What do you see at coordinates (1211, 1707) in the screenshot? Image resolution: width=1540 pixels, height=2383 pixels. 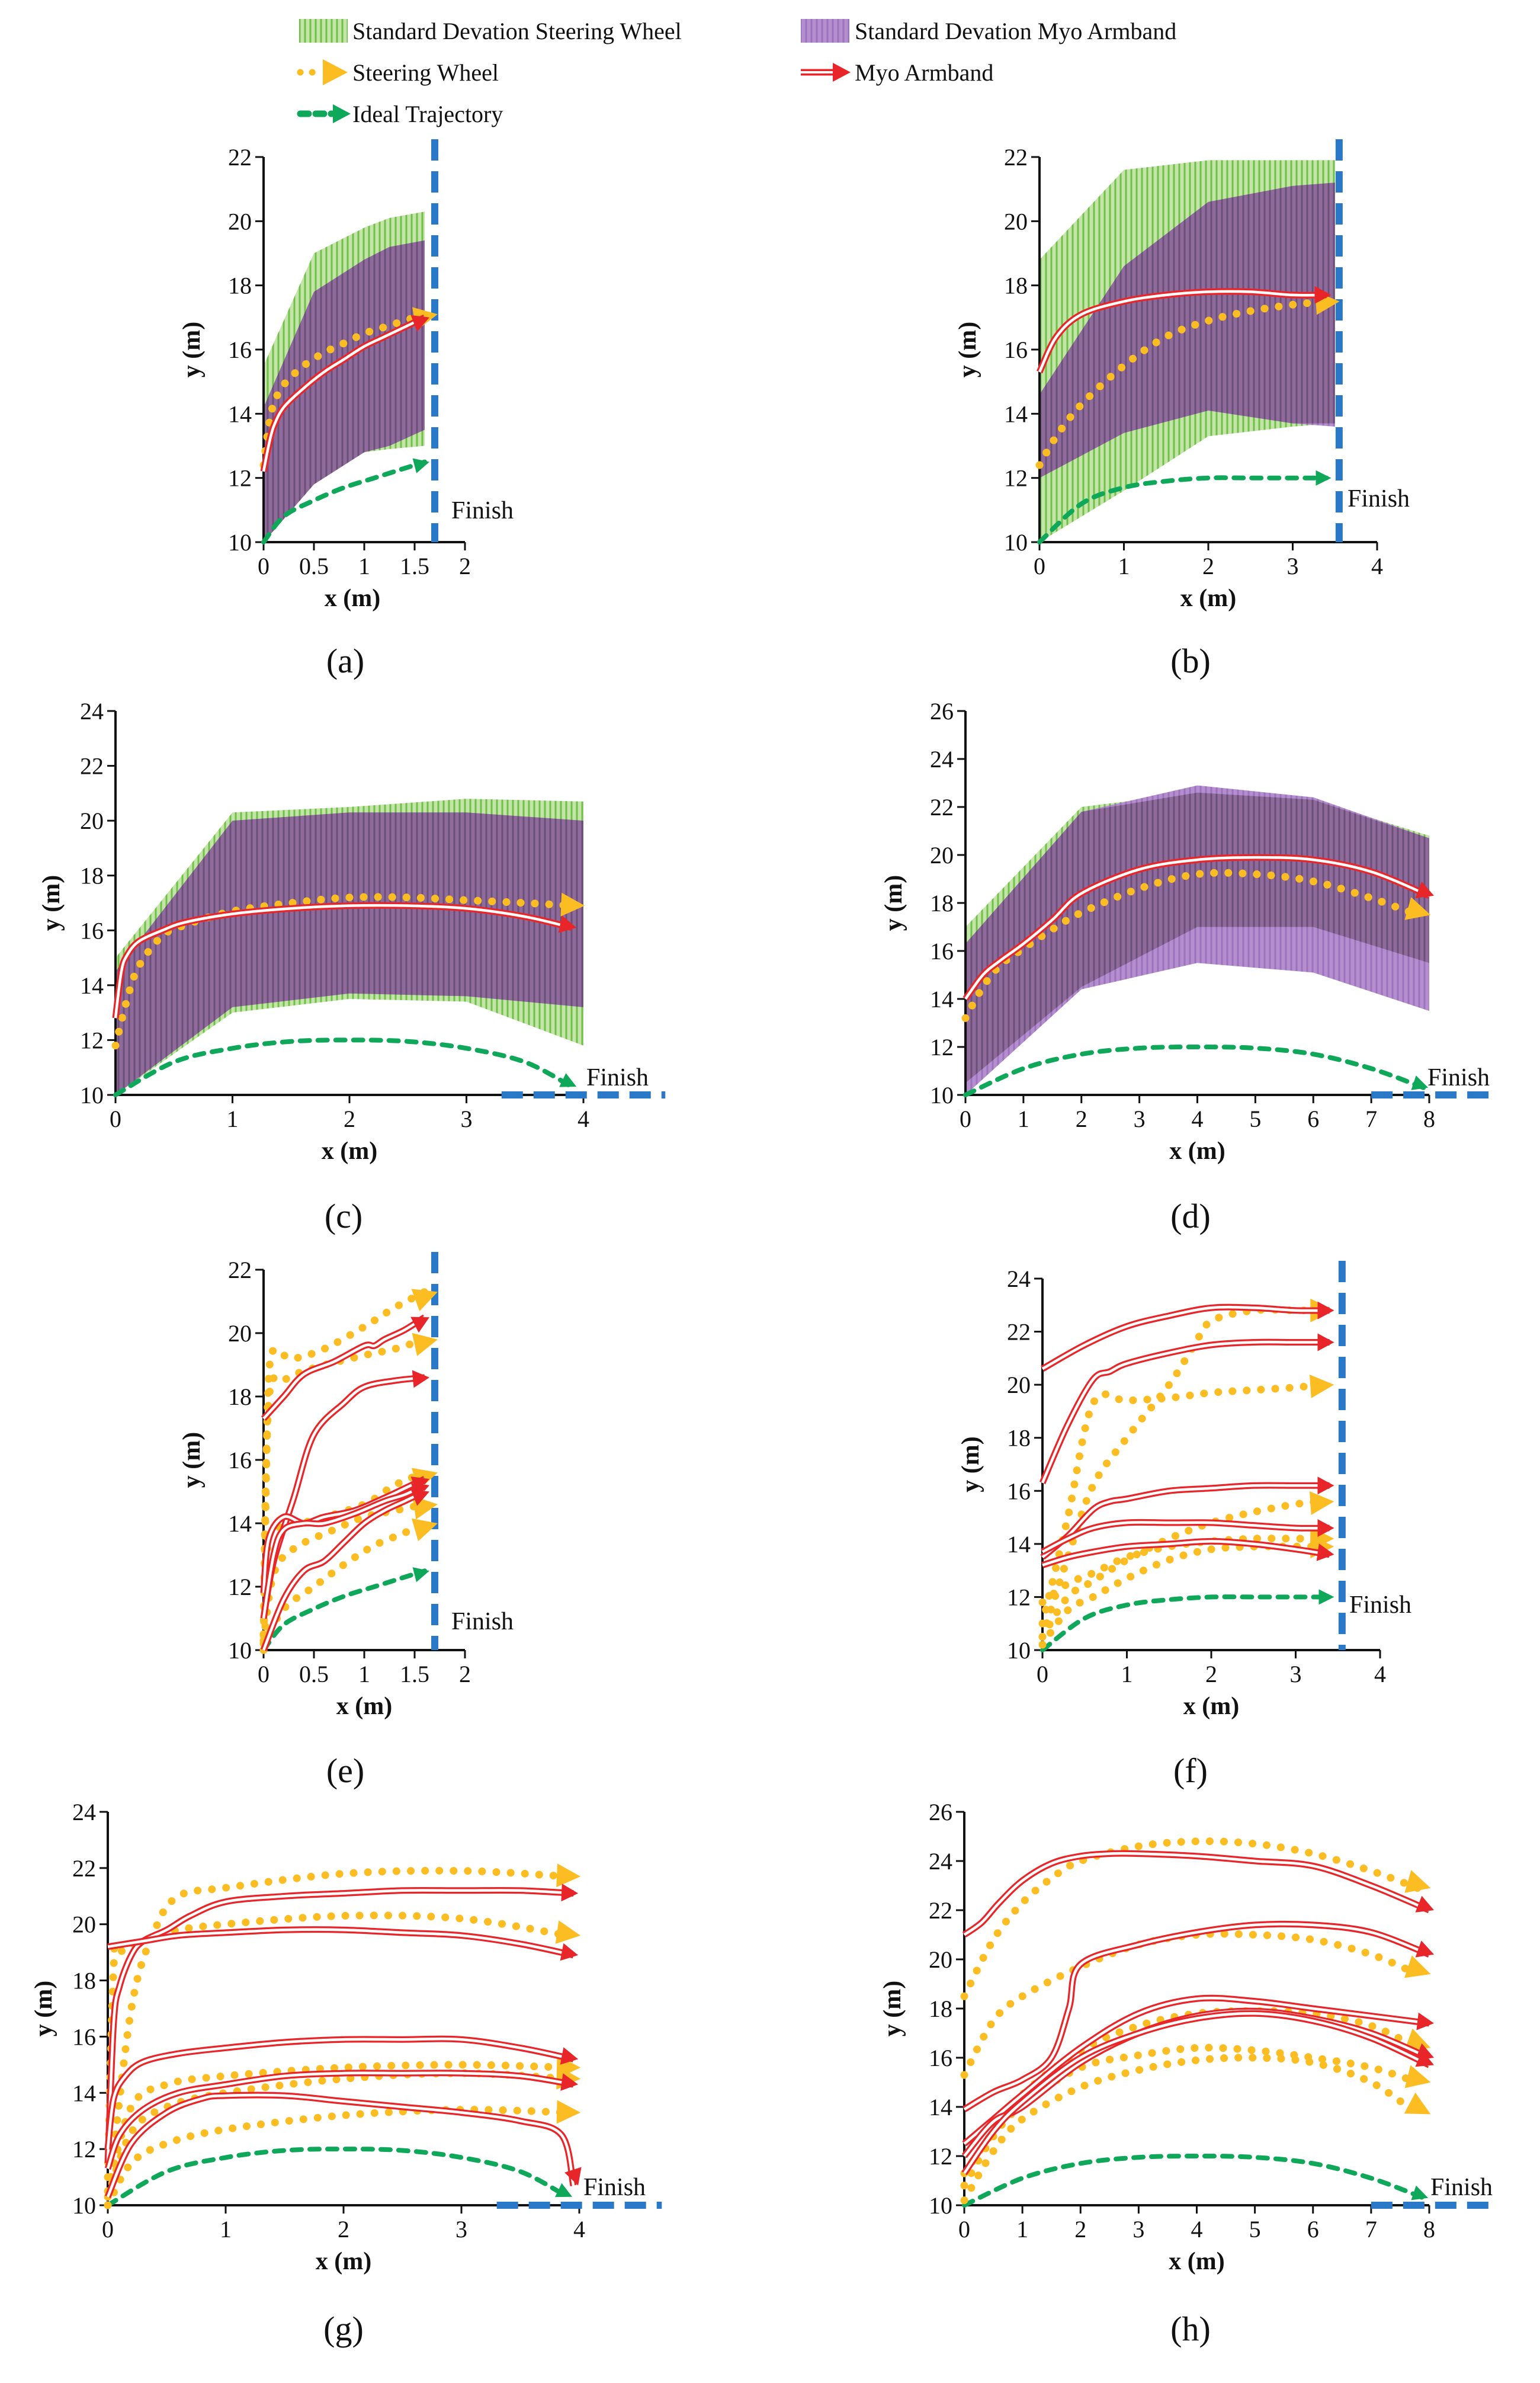 I see `x-axis-label-f: x (m)` at bounding box center [1211, 1707].